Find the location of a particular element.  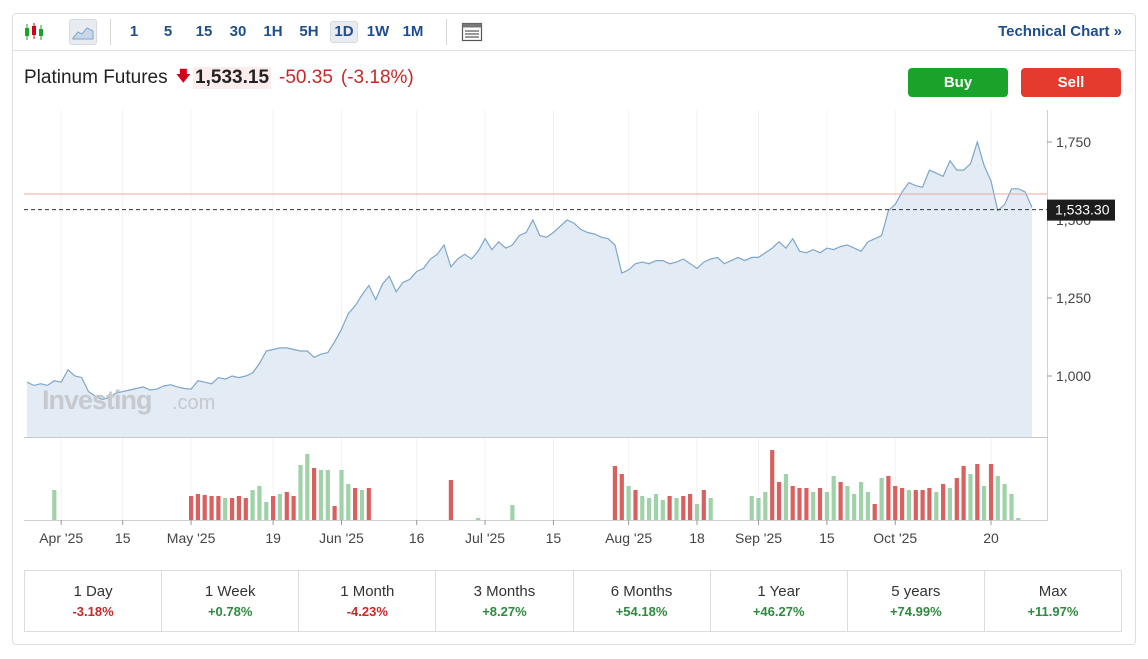

technical-chart-link: Technical Chart » is located at coordinates (1060, 31).